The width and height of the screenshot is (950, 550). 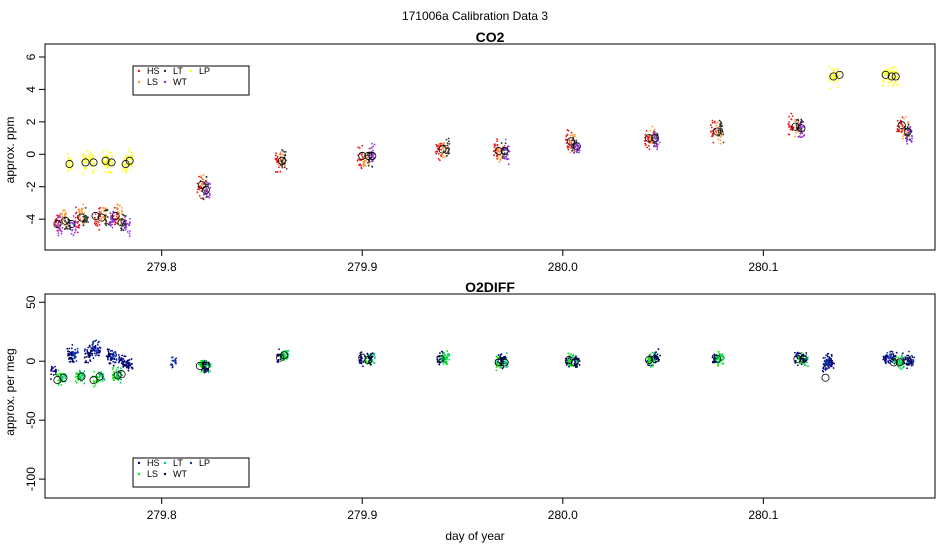 I want to click on co2-legend-label-lt: LT, so click(x=178, y=71).